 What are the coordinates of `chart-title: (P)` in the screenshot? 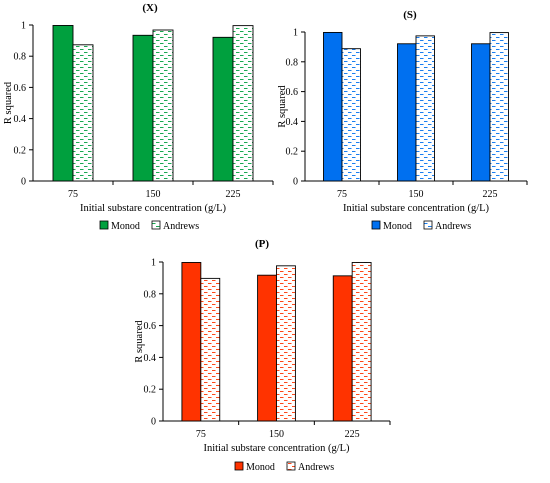 It's located at (262, 244).